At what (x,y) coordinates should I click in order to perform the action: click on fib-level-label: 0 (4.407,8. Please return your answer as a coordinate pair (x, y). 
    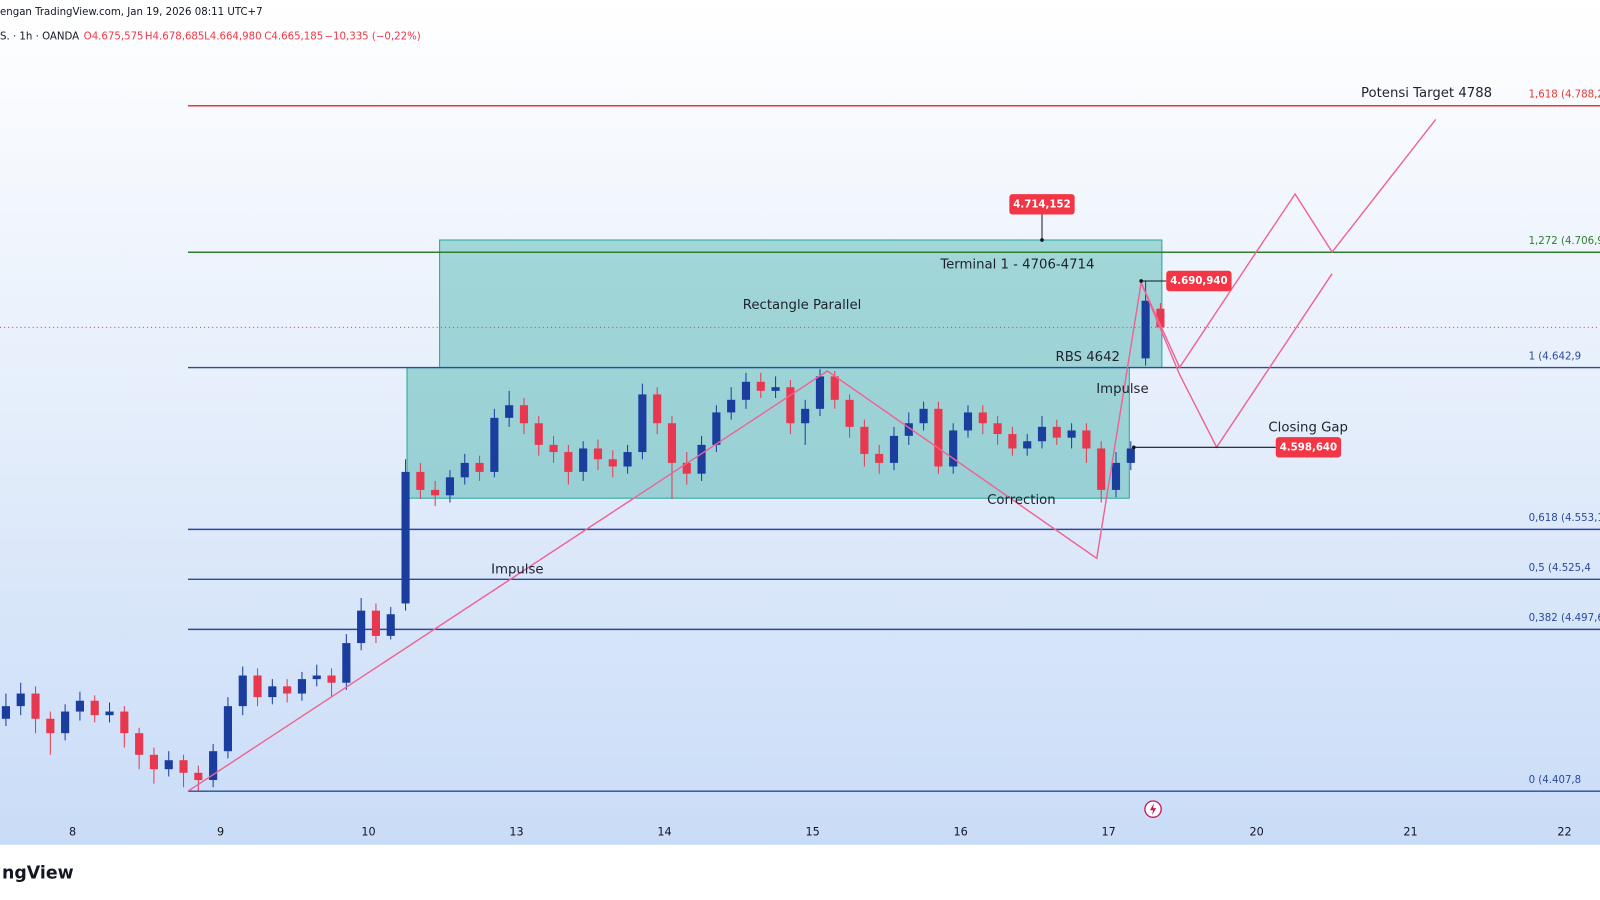
    Looking at the image, I should click on (1555, 780).